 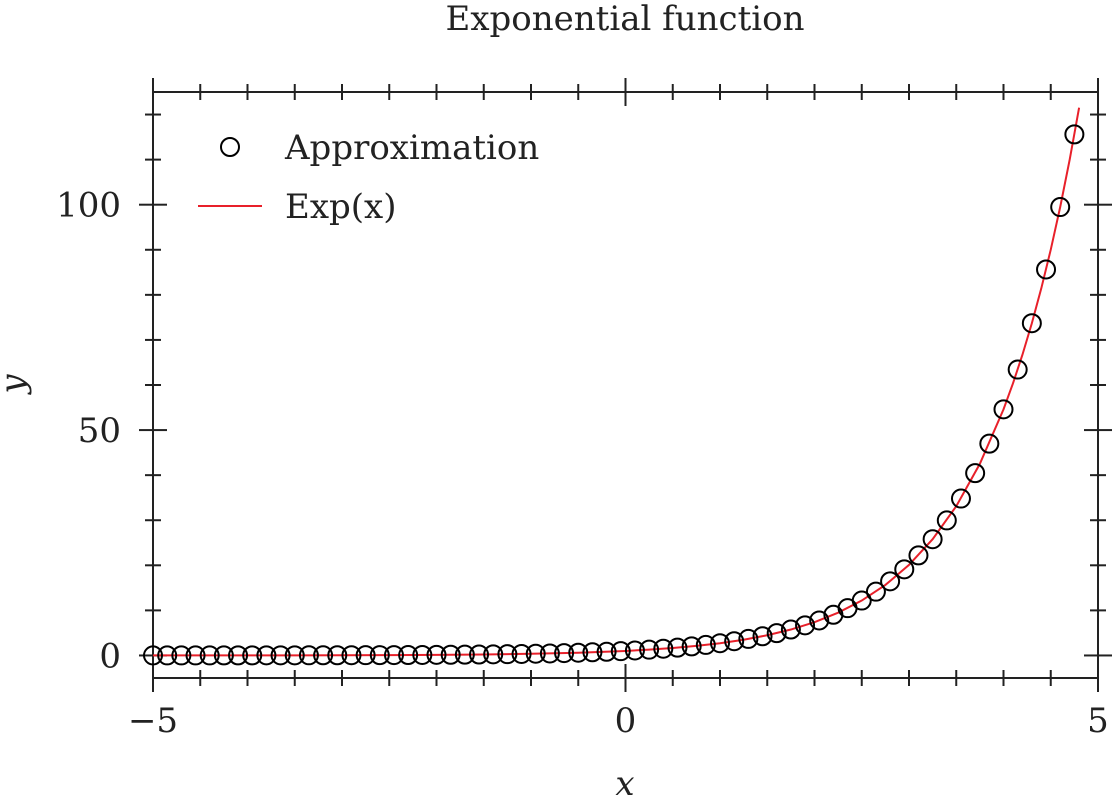 I want to click on legend-label-exp: Exp(x), so click(x=340, y=207).